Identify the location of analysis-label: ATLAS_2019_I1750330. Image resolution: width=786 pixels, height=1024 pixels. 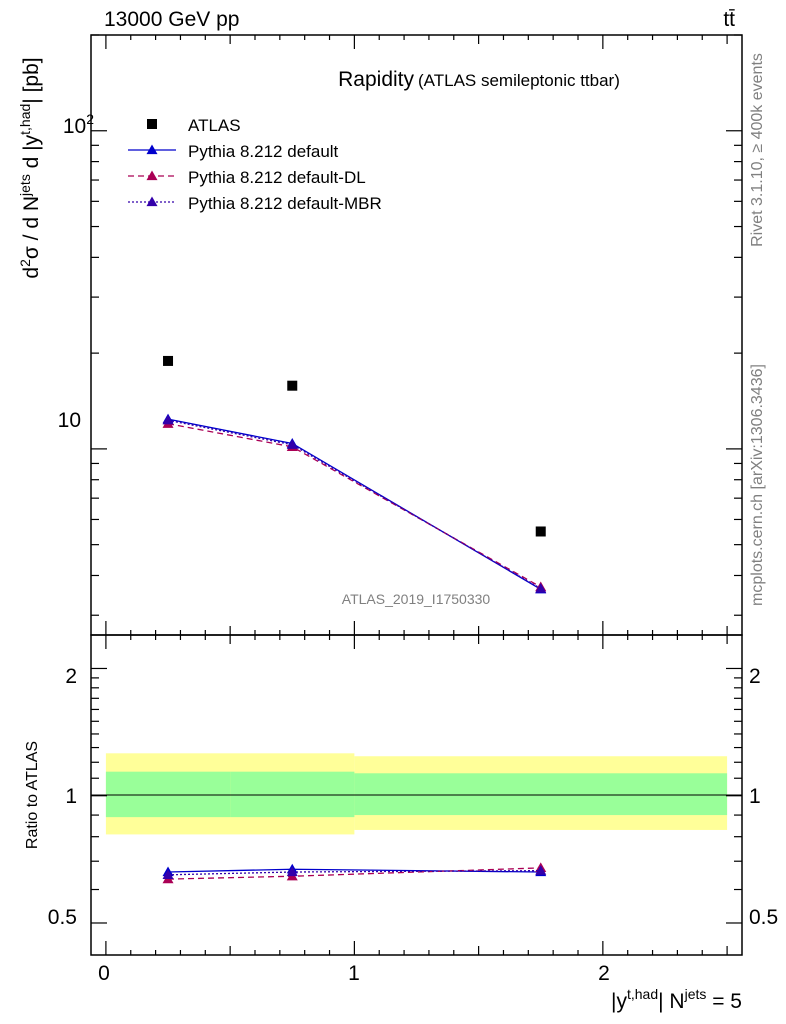
(416, 599).